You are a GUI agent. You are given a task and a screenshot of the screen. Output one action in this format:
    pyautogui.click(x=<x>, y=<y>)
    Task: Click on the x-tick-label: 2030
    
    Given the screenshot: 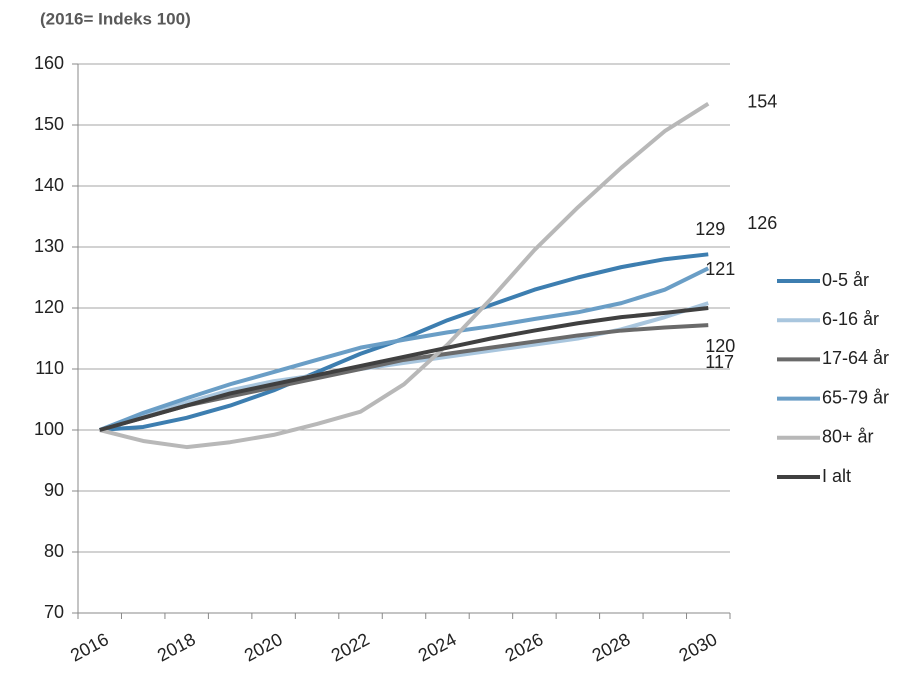 What is the action you would take?
    pyautogui.click(x=698, y=647)
    